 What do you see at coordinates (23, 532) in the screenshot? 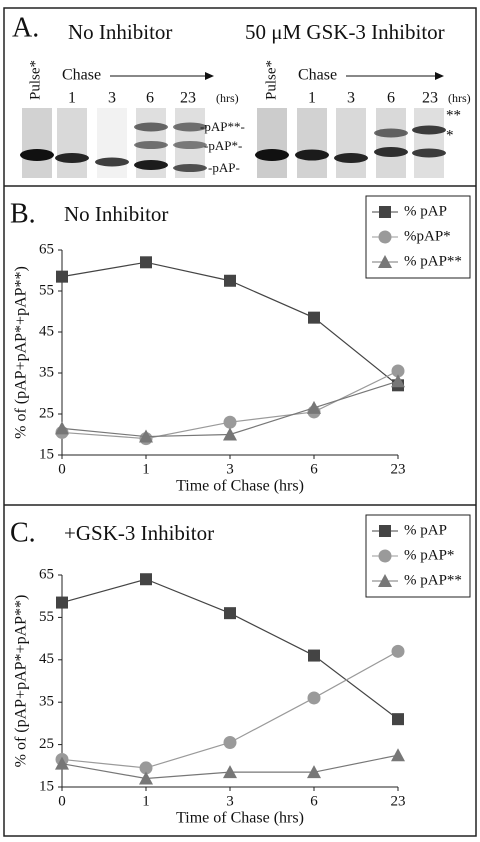
I see `panel-label: C.` at bounding box center [23, 532].